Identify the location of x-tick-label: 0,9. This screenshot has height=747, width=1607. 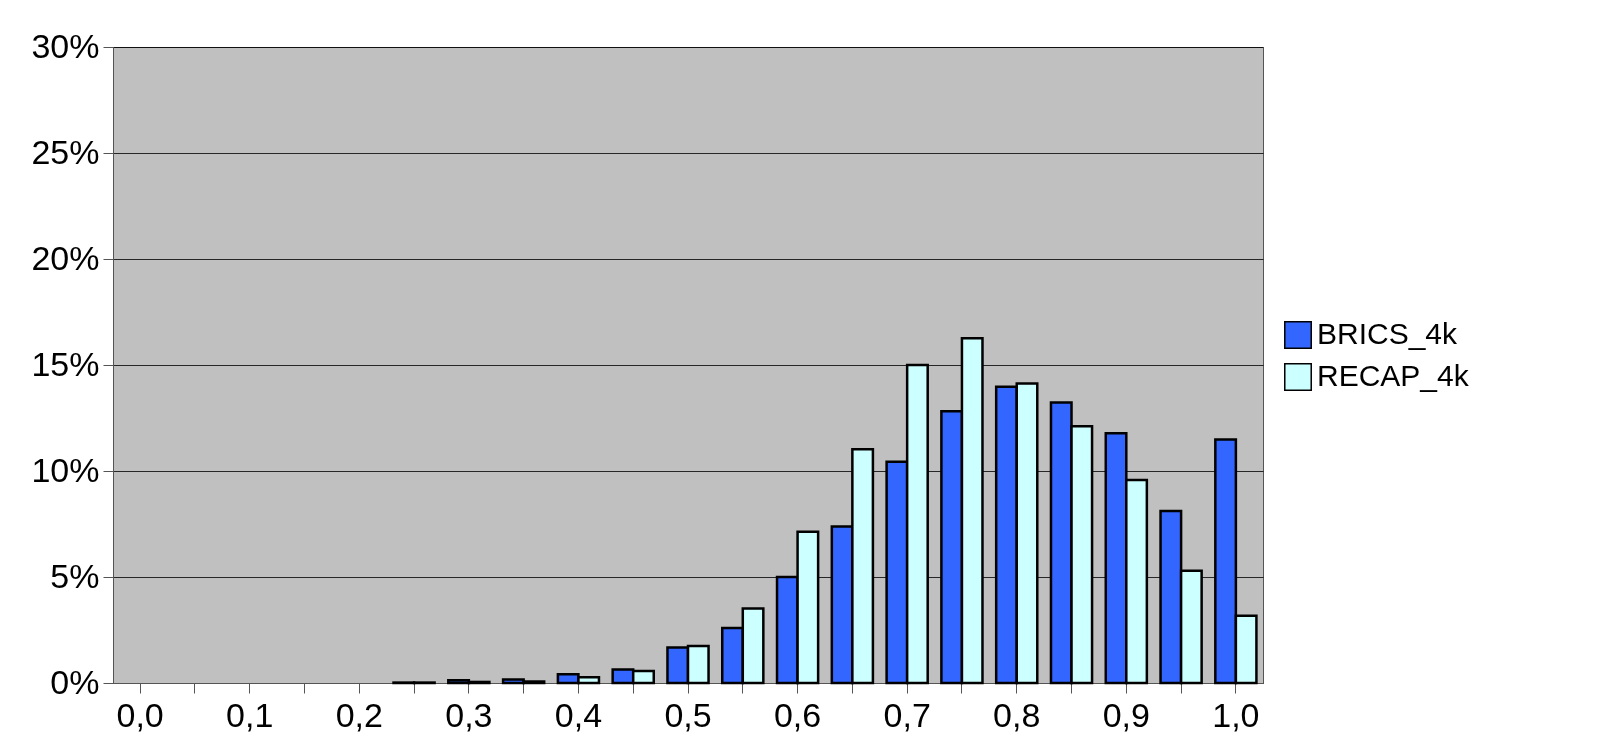
(1126, 714).